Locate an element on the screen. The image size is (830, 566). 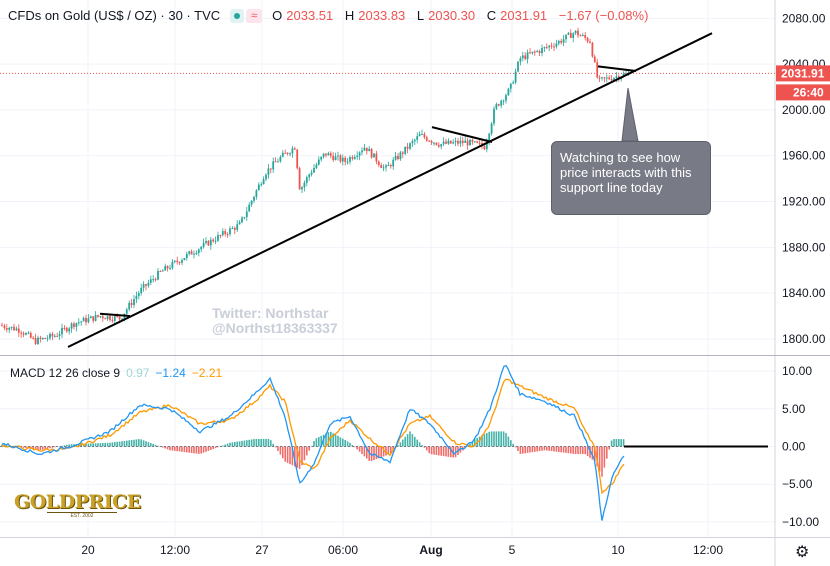
price-tick-label: 2080.00 is located at coordinates (804, 18).